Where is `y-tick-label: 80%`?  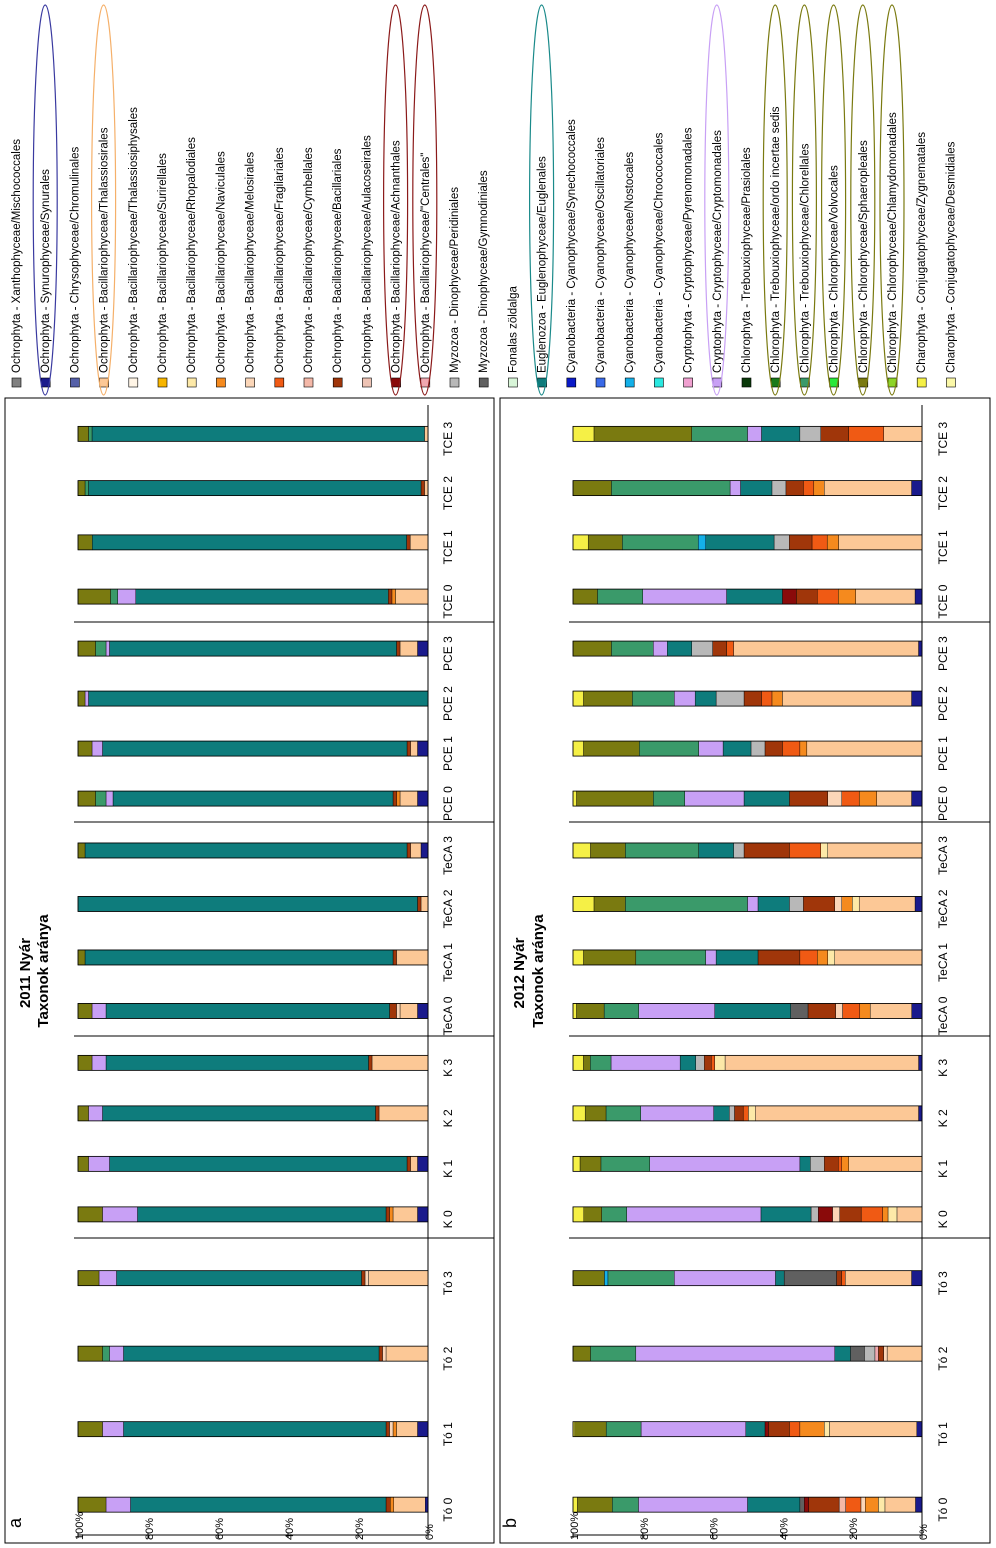 y-tick-label: 80% is located at coordinates (150, 1529).